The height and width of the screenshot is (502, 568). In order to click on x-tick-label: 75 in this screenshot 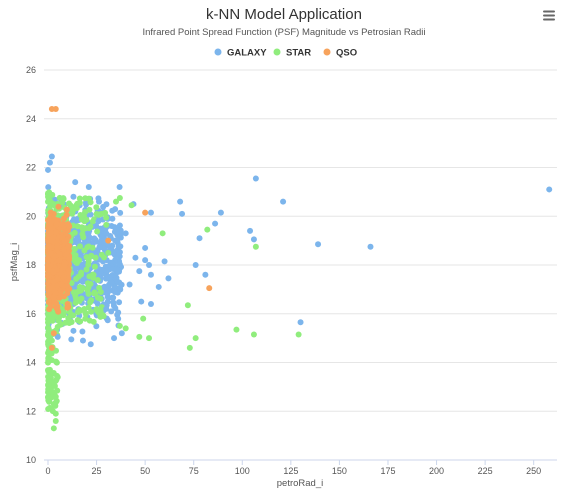, I will do `click(194, 471)`.